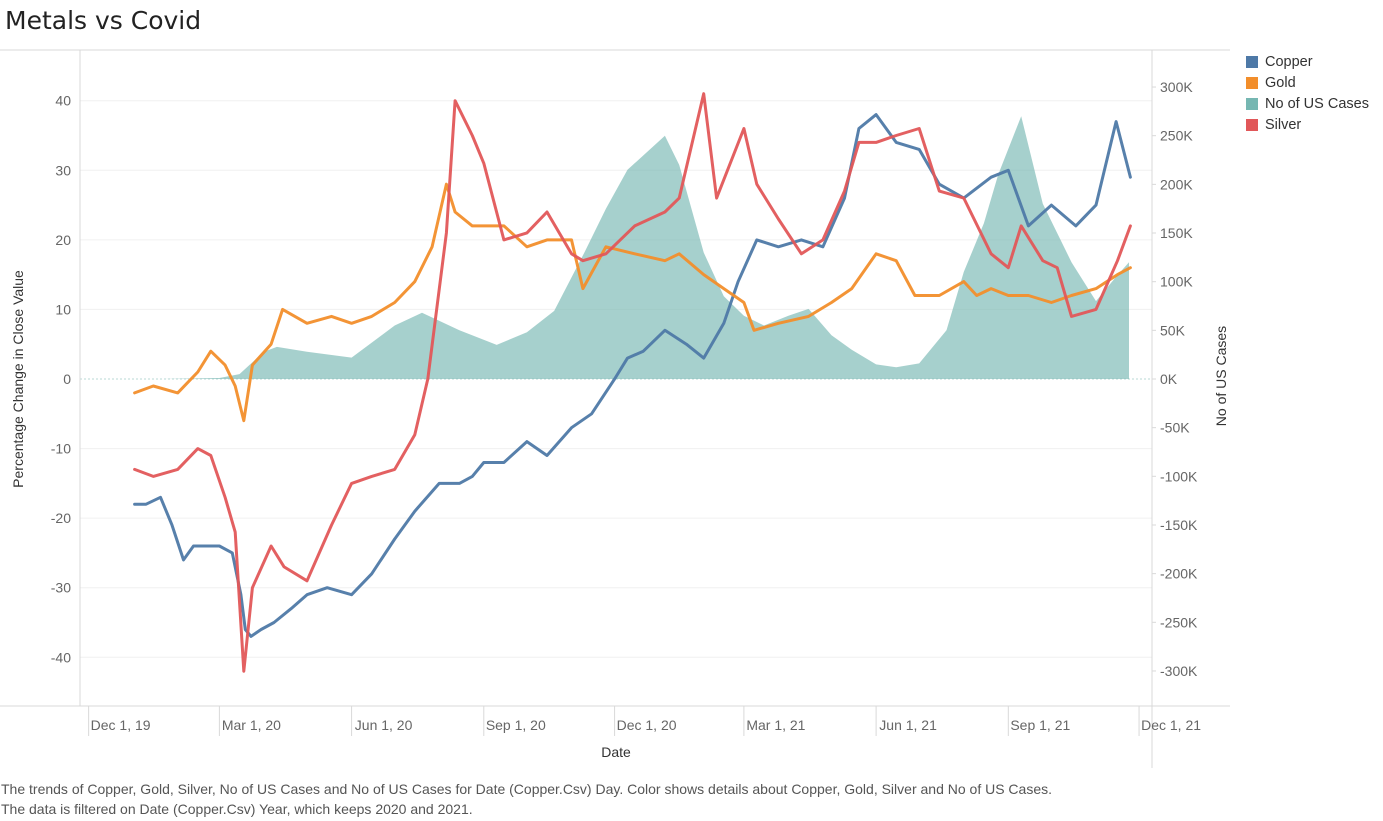  I want to click on y2-tick-label: -200K, so click(1179, 574).